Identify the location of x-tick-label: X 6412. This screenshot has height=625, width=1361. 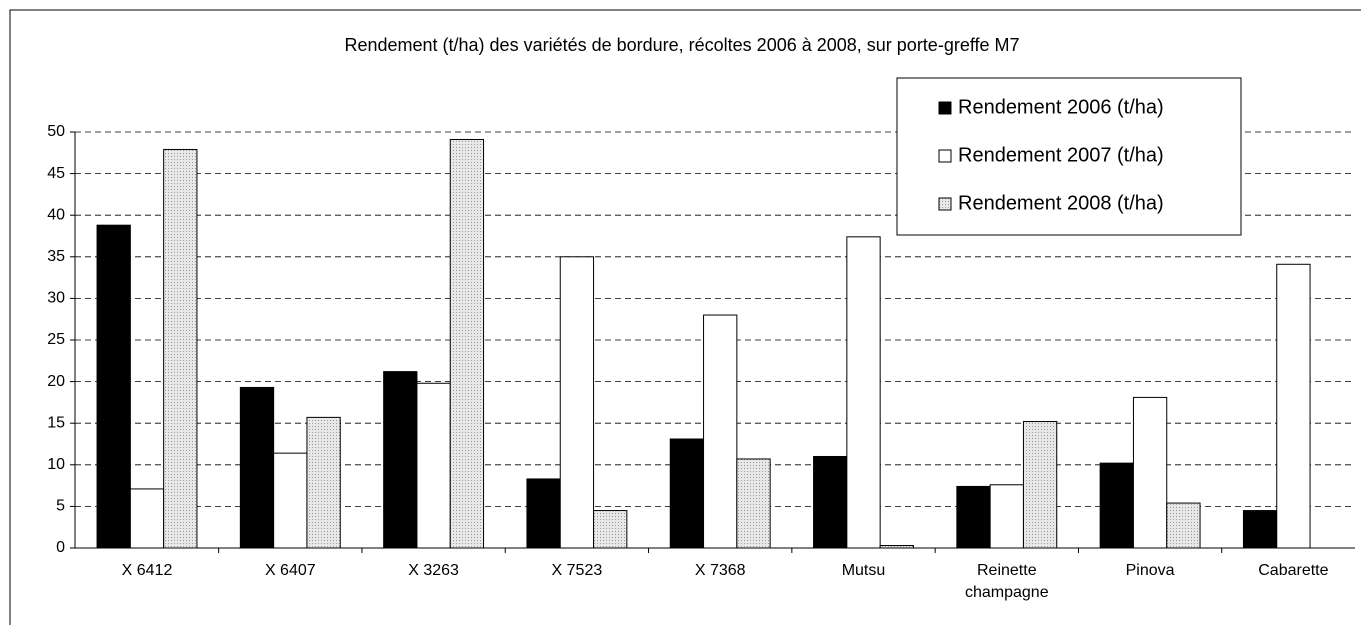
(147, 570).